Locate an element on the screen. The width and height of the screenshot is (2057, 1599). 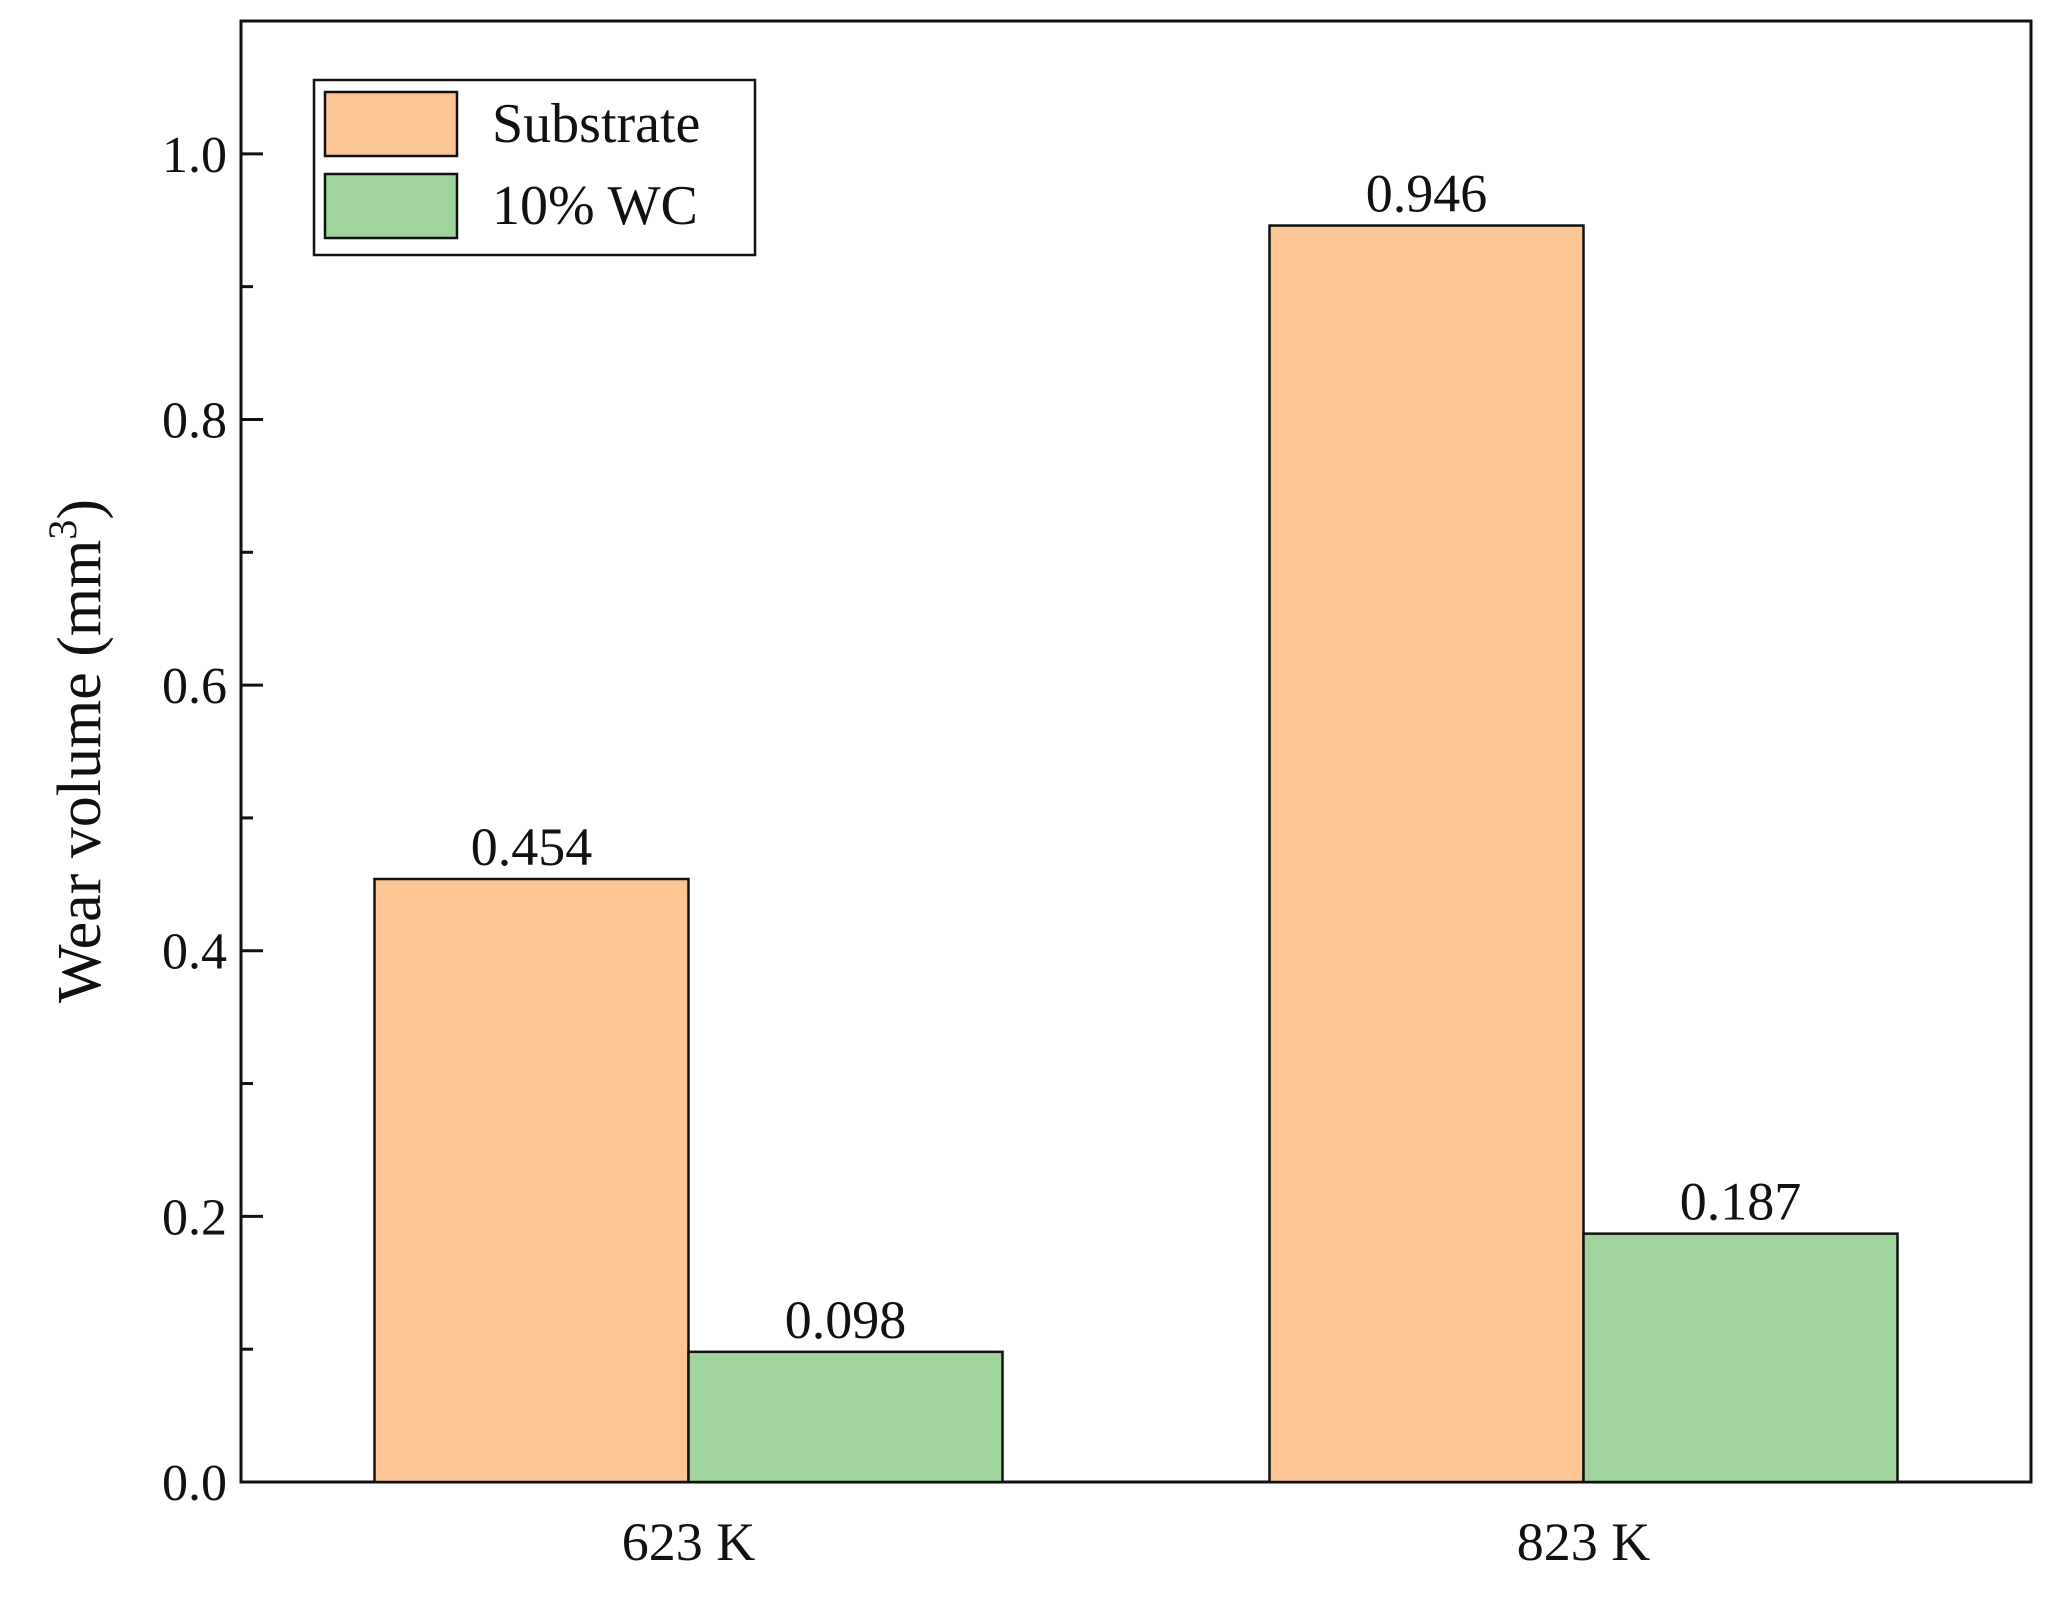
bar-value-label: 0.946 is located at coordinates (1427, 194).